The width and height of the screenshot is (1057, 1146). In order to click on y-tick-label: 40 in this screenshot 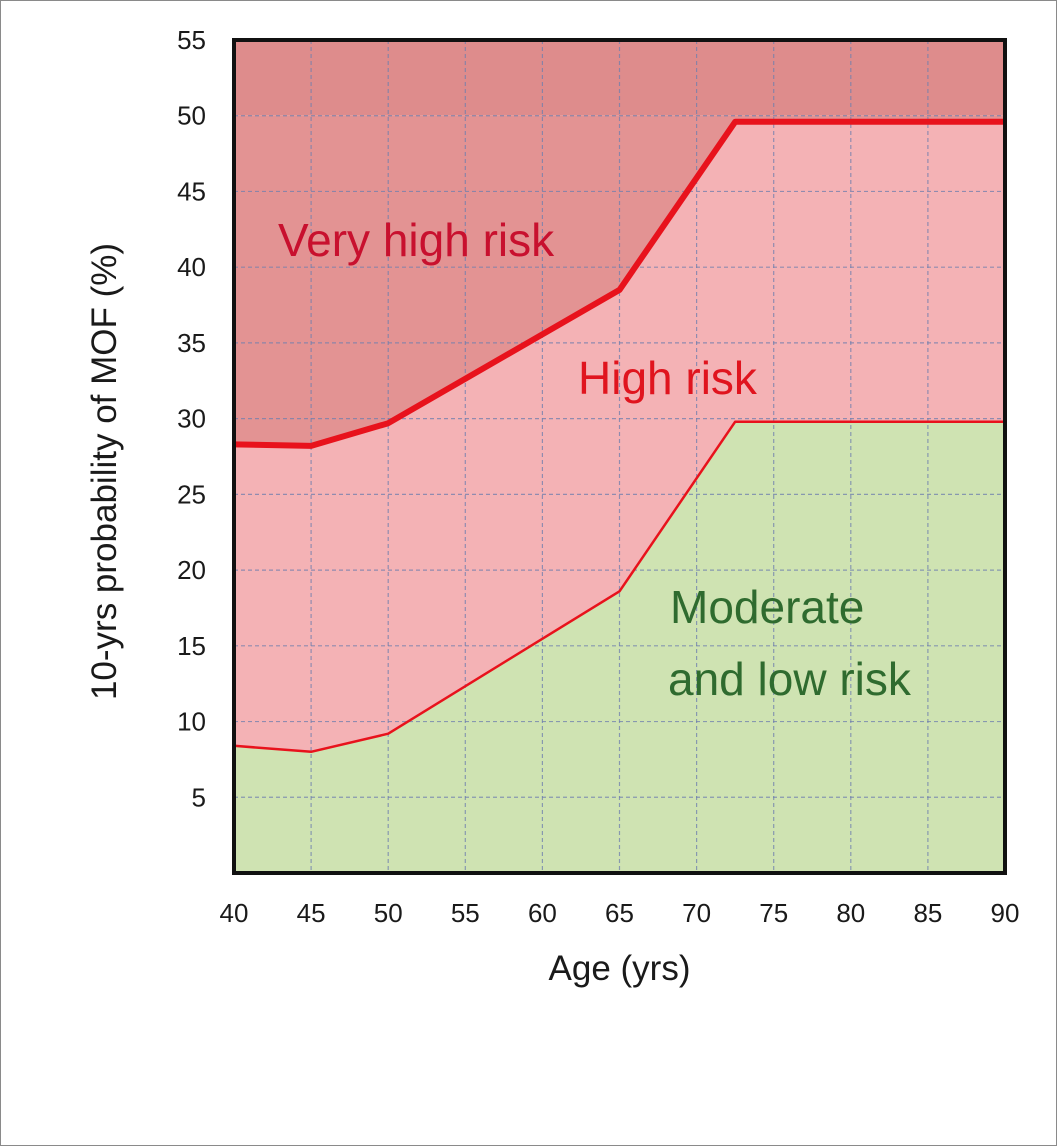, I will do `click(191, 267)`.